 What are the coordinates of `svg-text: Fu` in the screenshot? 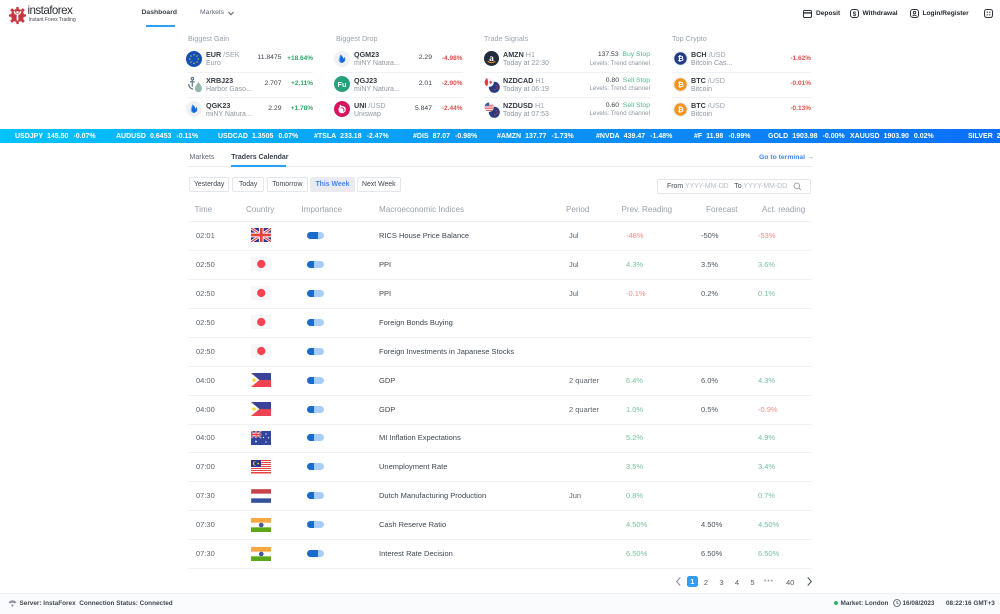 It's located at (342, 84).